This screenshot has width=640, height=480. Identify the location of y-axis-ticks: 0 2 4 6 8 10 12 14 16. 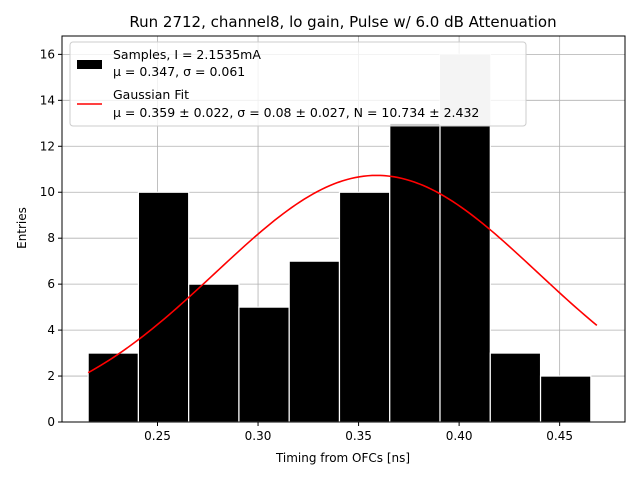
(51, 238).